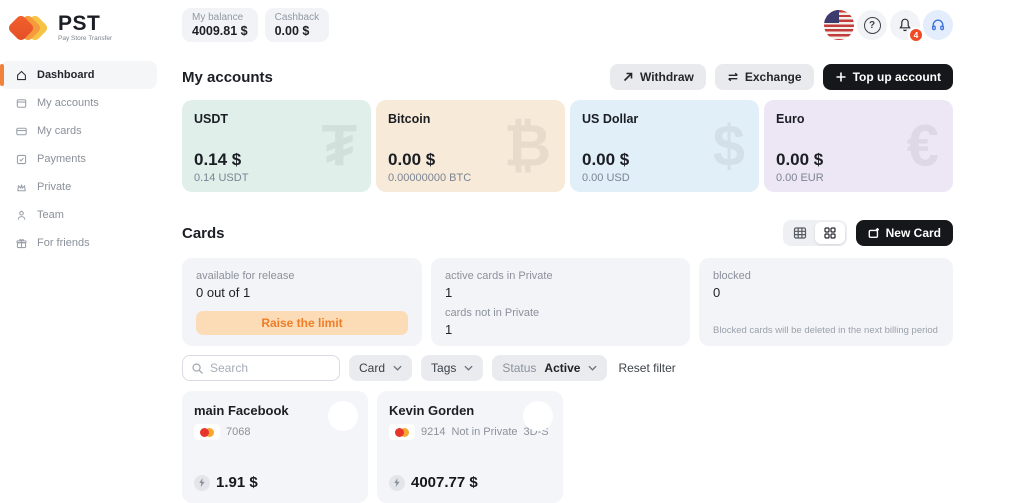  What do you see at coordinates (223, 292) in the screenshot?
I see `release-value: 0 out of 1` at bounding box center [223, 292].